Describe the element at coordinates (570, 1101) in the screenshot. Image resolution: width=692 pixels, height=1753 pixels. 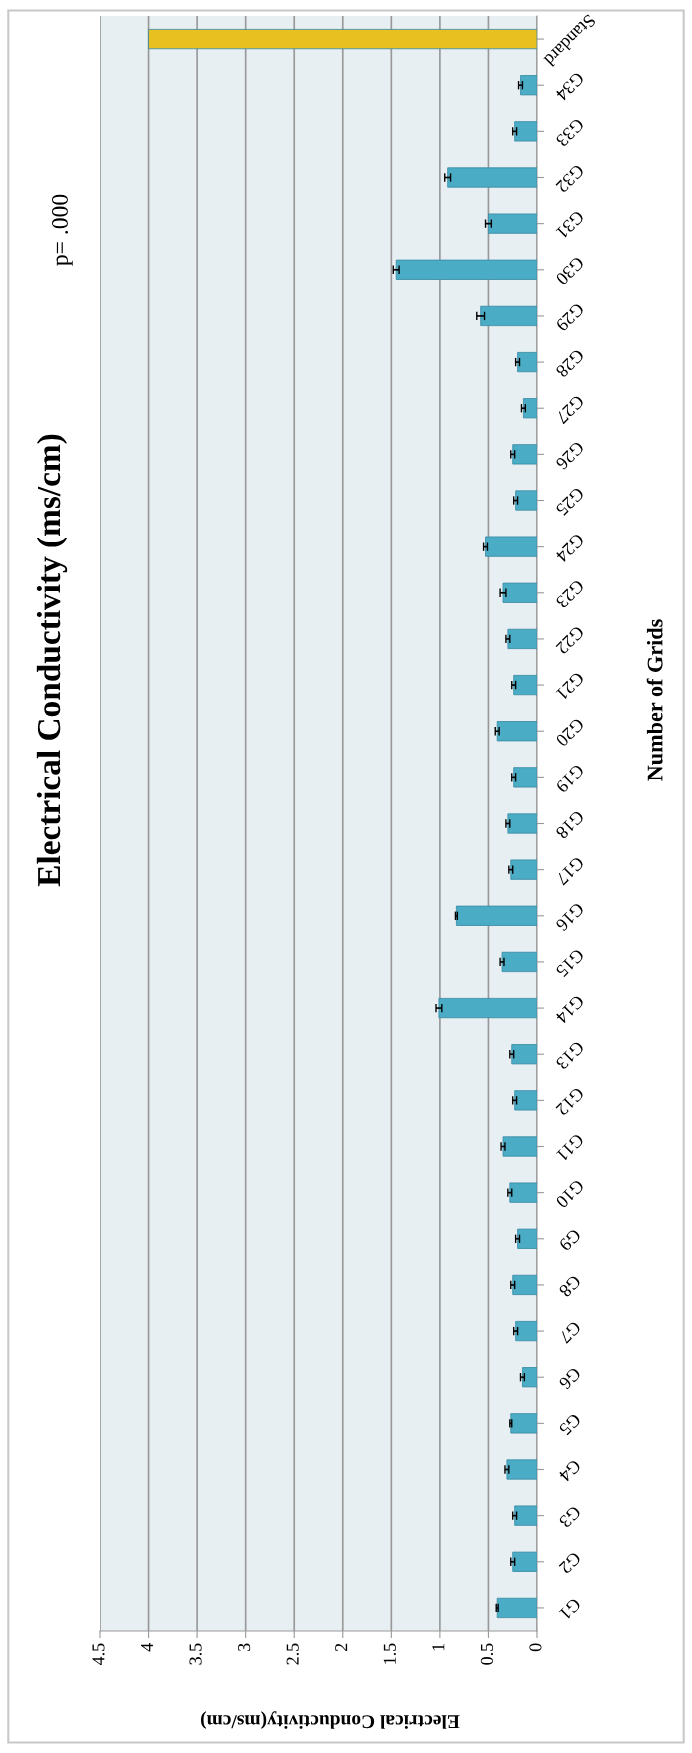
I see `y-tick-label: G12` at that location.